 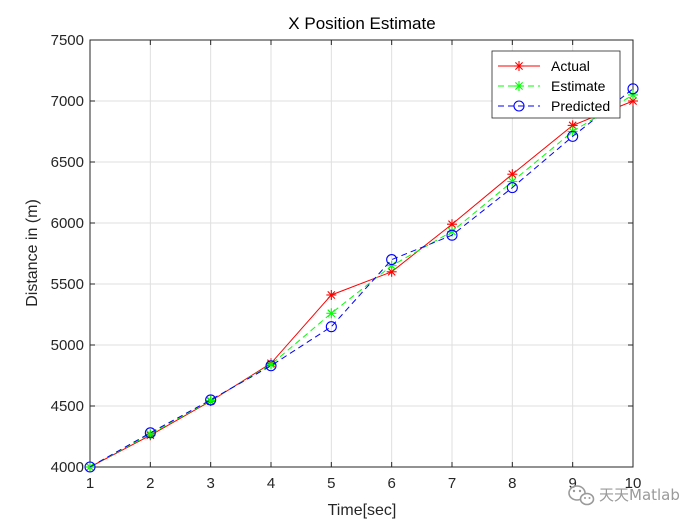 What do you see at coordinates (67, 467) in the screenshot?
I see `y-tick-label: 4000` at bounding box center [67, 467].